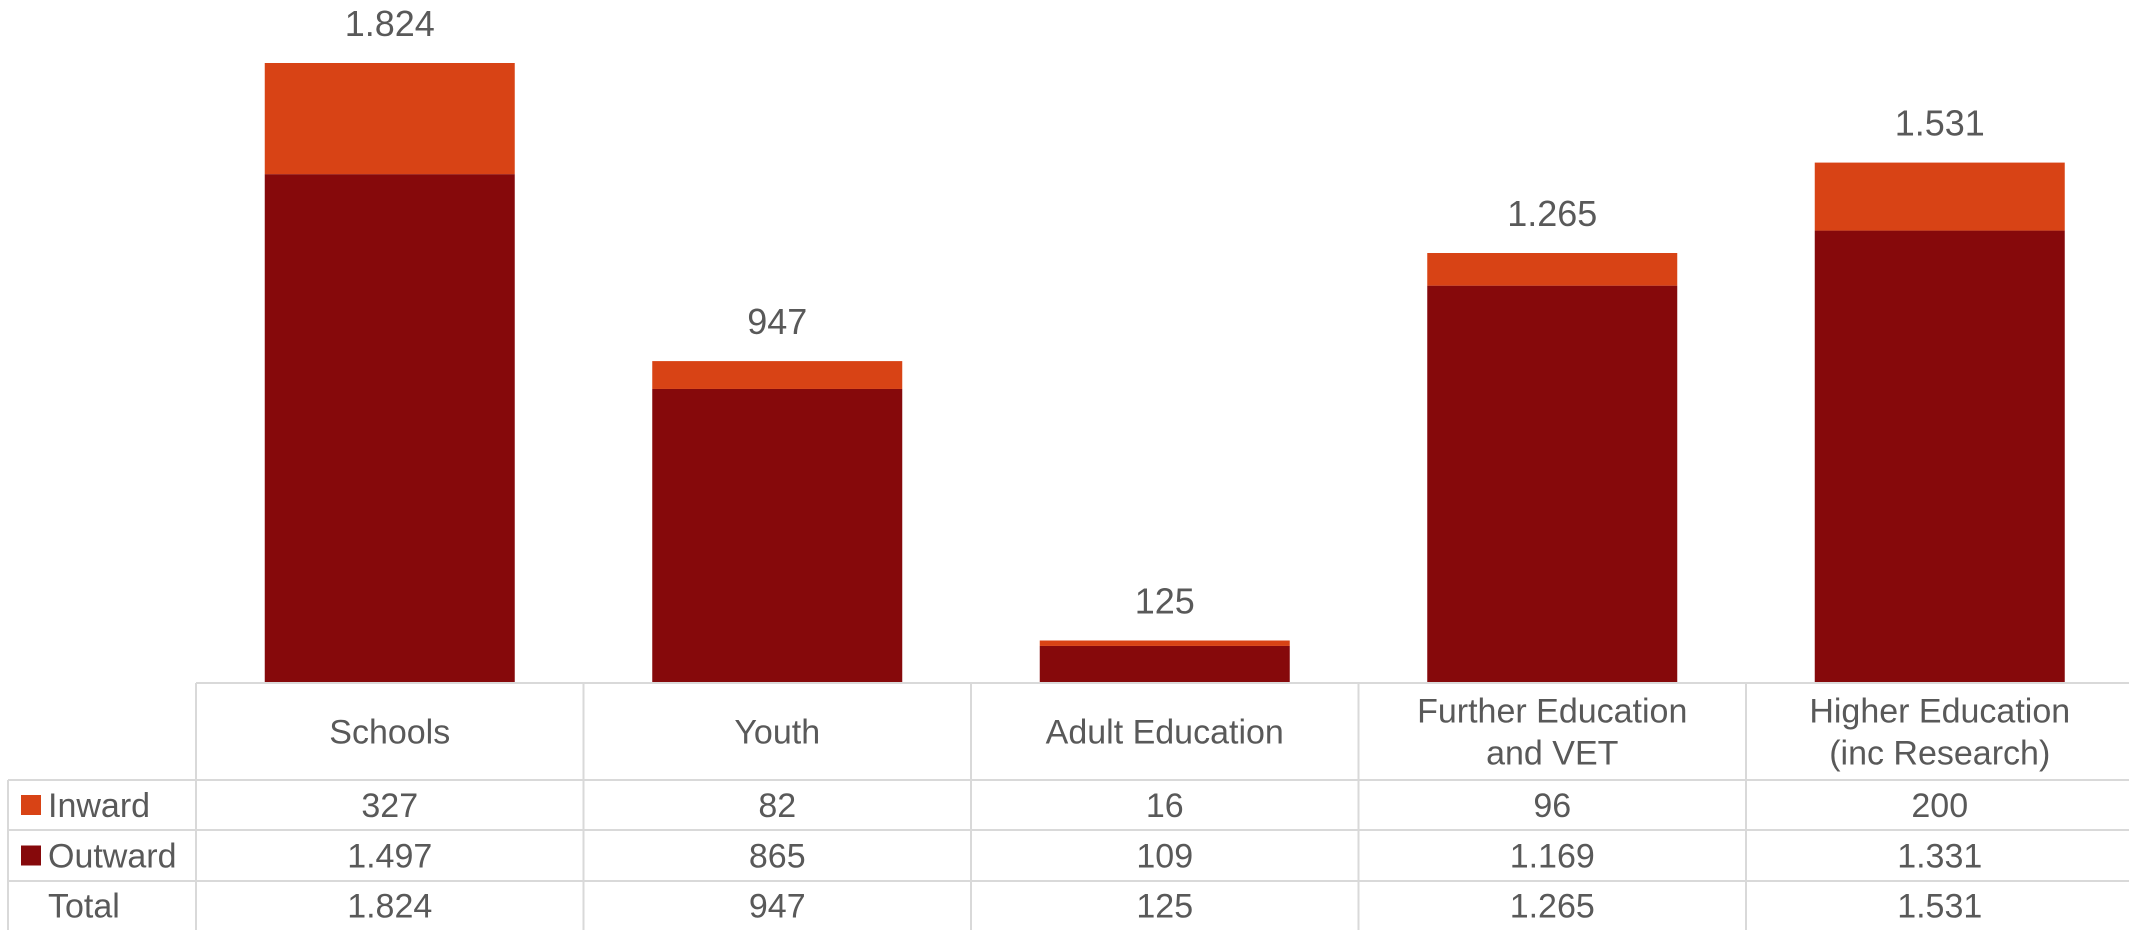  What do you see at coordinates (1939, 907) in the screenshot?
I see `table-cell-total-5: 1.531` at bounding box center [1939, 907].